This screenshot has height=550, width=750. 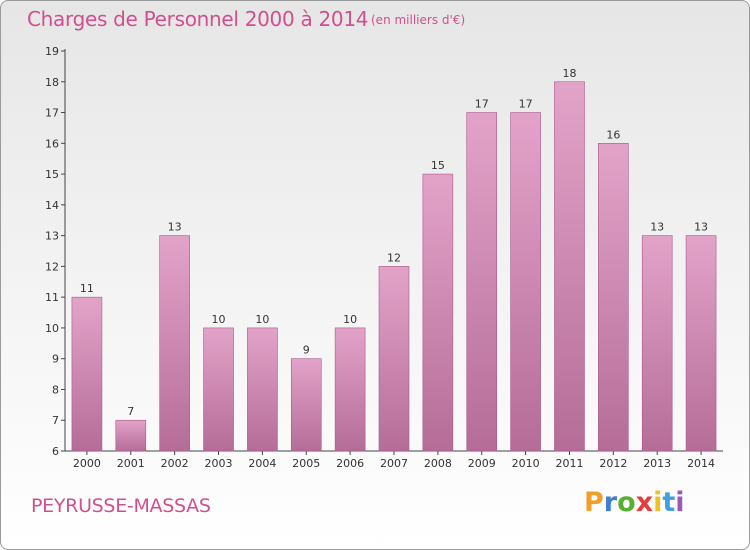 I want to click on bar-2007, so click(x=394, y=359).